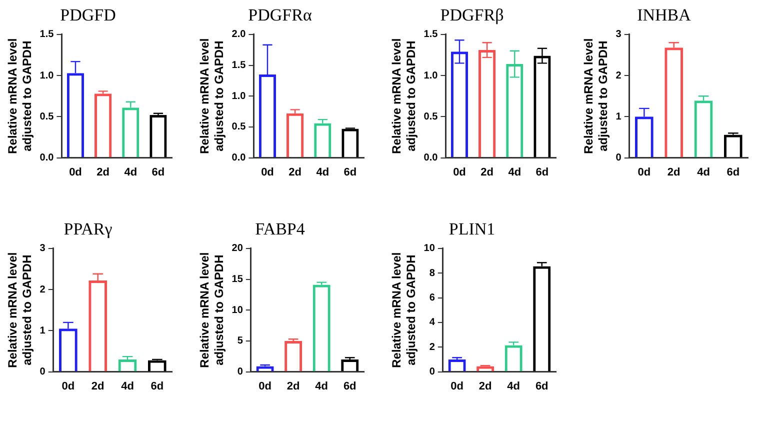 The image size is (767, 428). Describe the element at coordinates (432, 322) in the screenshot. I see `y-tick-label: 4` at that location.